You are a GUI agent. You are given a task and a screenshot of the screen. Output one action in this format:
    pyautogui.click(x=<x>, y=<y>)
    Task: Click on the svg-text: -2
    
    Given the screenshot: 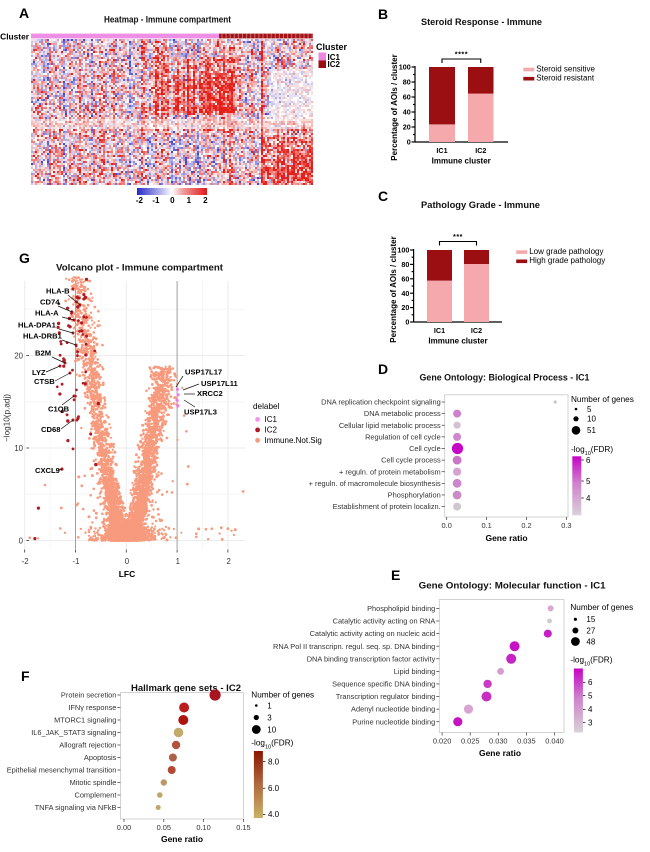 What is the action you would take?
    pyautogui.click(x=140, y=200)
    